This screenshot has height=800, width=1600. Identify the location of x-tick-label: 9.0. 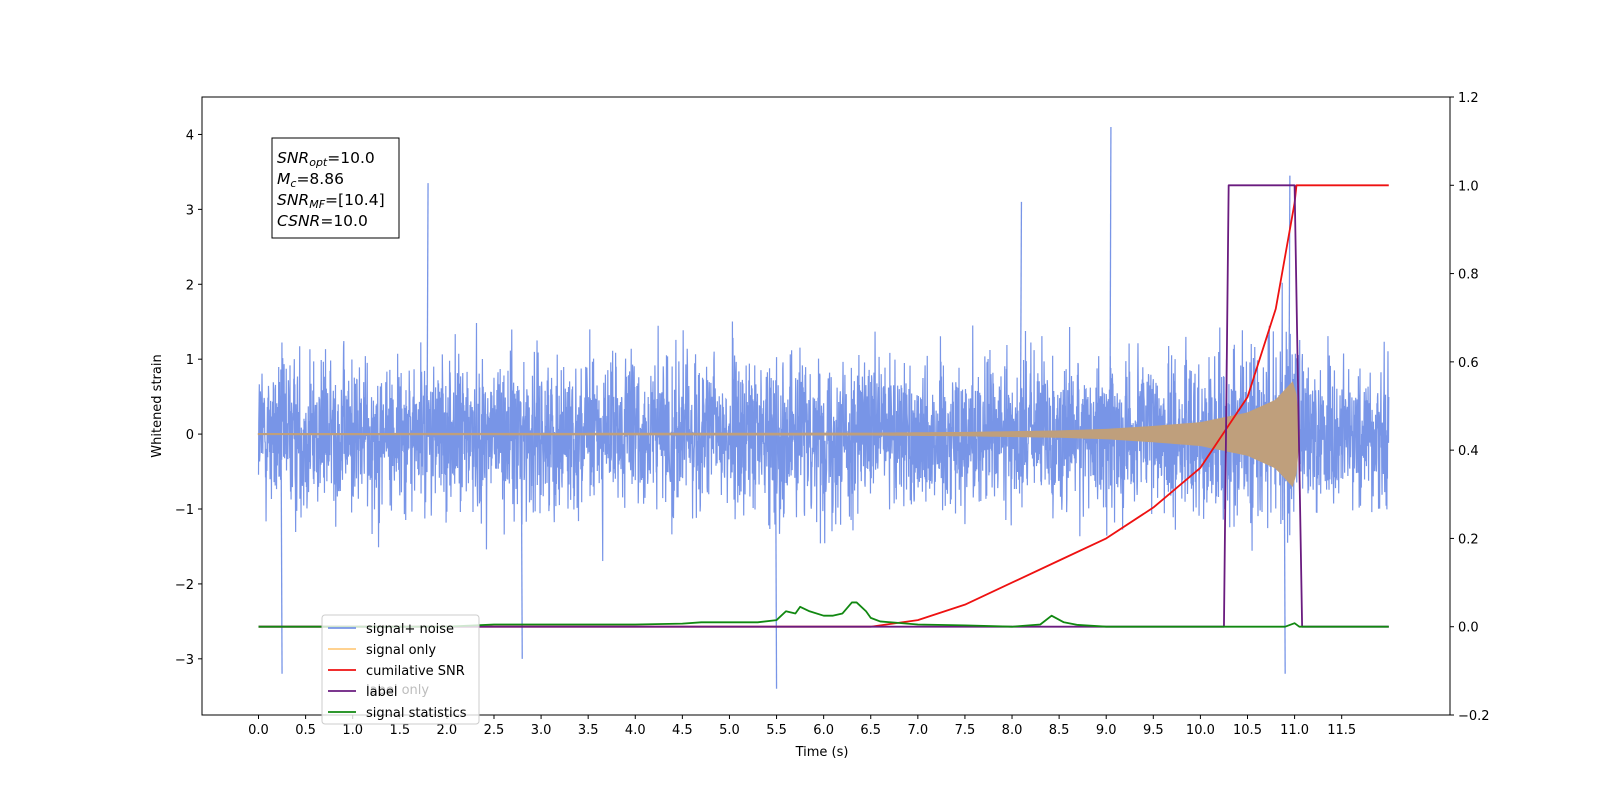
(1106, 730).